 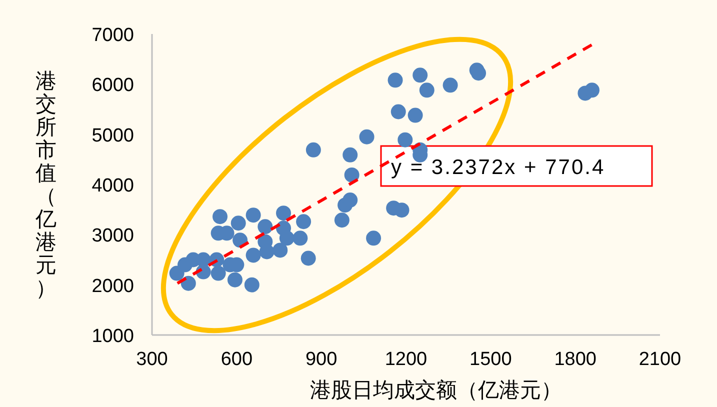 I want to click on x-tick-label: 1500, so click(x=491, y=359).